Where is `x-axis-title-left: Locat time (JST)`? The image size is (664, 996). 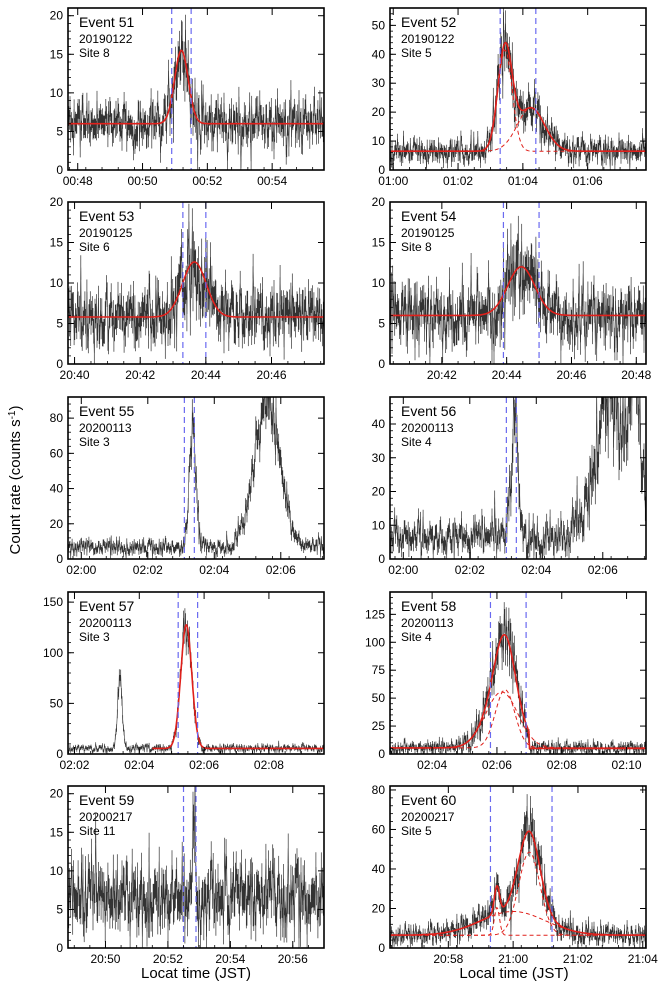
x-axis-title-left: Locat time (JST) is located at coordinates (196, 973).